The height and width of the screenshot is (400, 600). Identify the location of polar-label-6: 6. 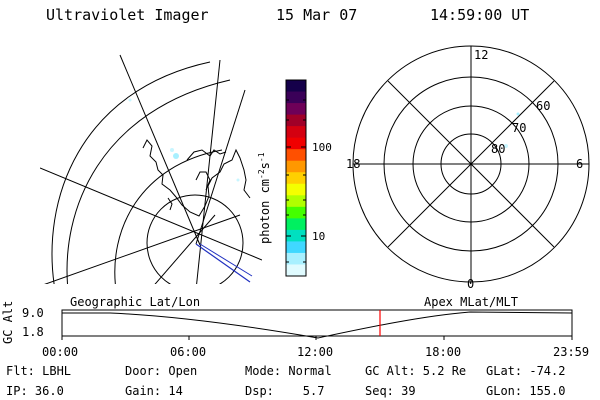
(579, 164).